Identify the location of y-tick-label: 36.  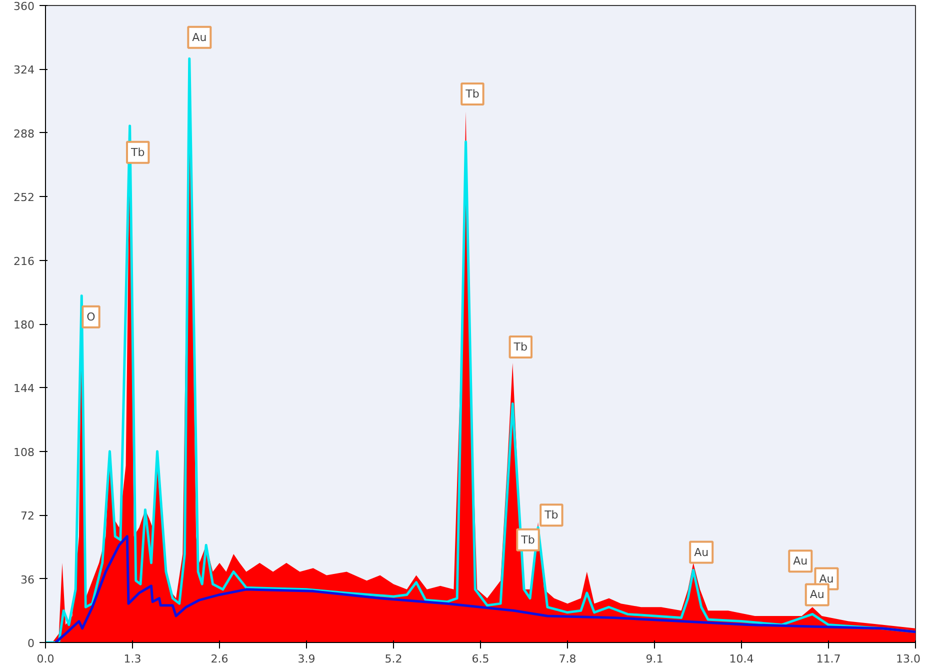
(27, 579).